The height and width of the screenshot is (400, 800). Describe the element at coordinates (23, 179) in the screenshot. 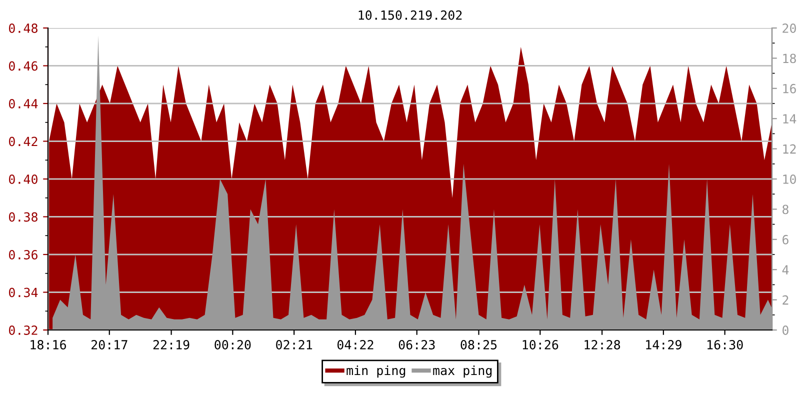

I see `y-tick-label: 0.40` at that location.